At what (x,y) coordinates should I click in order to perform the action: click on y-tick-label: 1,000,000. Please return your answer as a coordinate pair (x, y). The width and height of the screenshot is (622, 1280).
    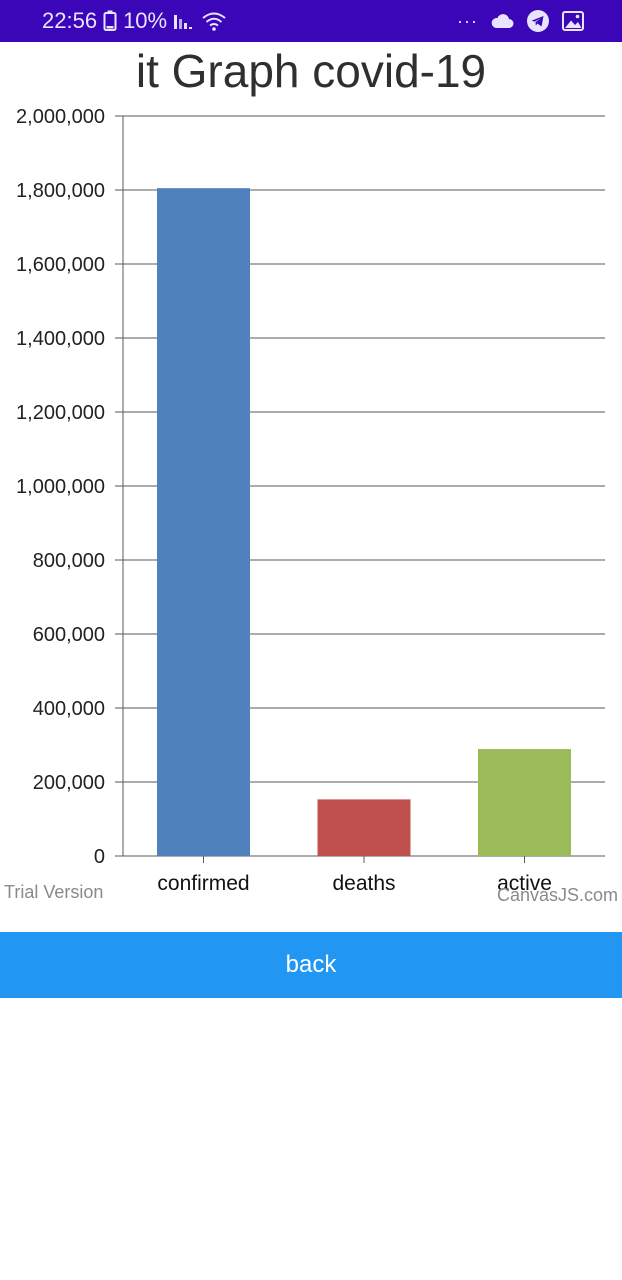
    Looking at the image, I should click on (60, 487).